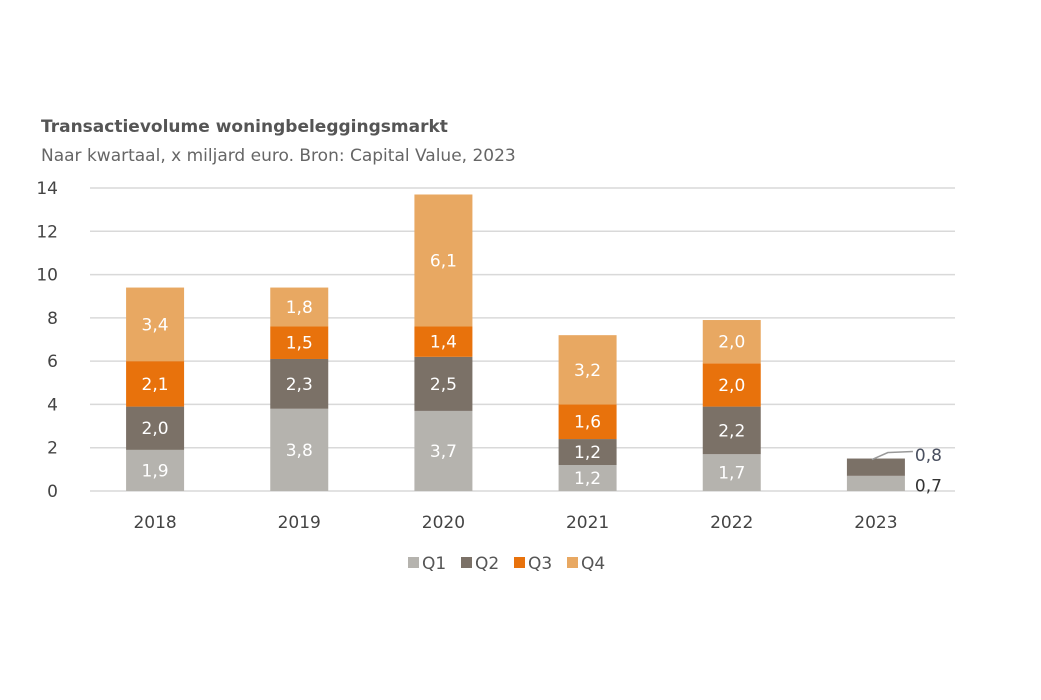 This screenshot has height=700, width=1041. What do you see at coordinates (466, 562) in the screenshot?
I see `legend-swatch-q2` at bounding box center [466, 562].